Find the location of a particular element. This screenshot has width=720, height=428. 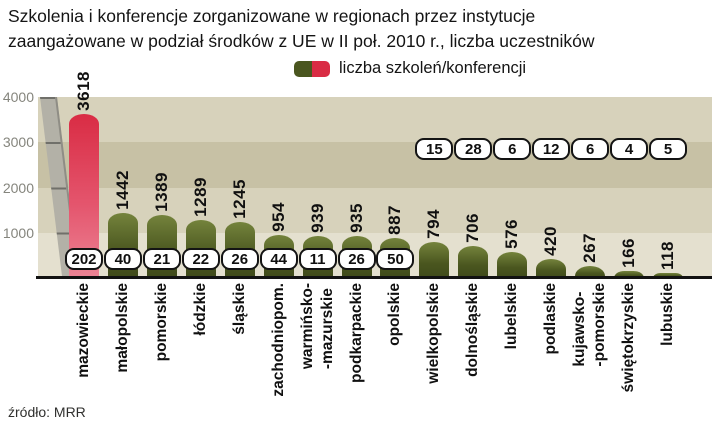

category-label-podkarpackie: podkarpackie is located at coordinates (357, 333).